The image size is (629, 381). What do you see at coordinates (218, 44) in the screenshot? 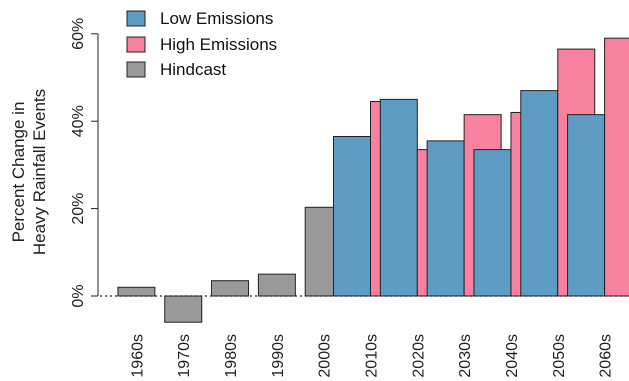
I see `legend-label-high-emissions: High Emissions` at bounding box center [218, 44].